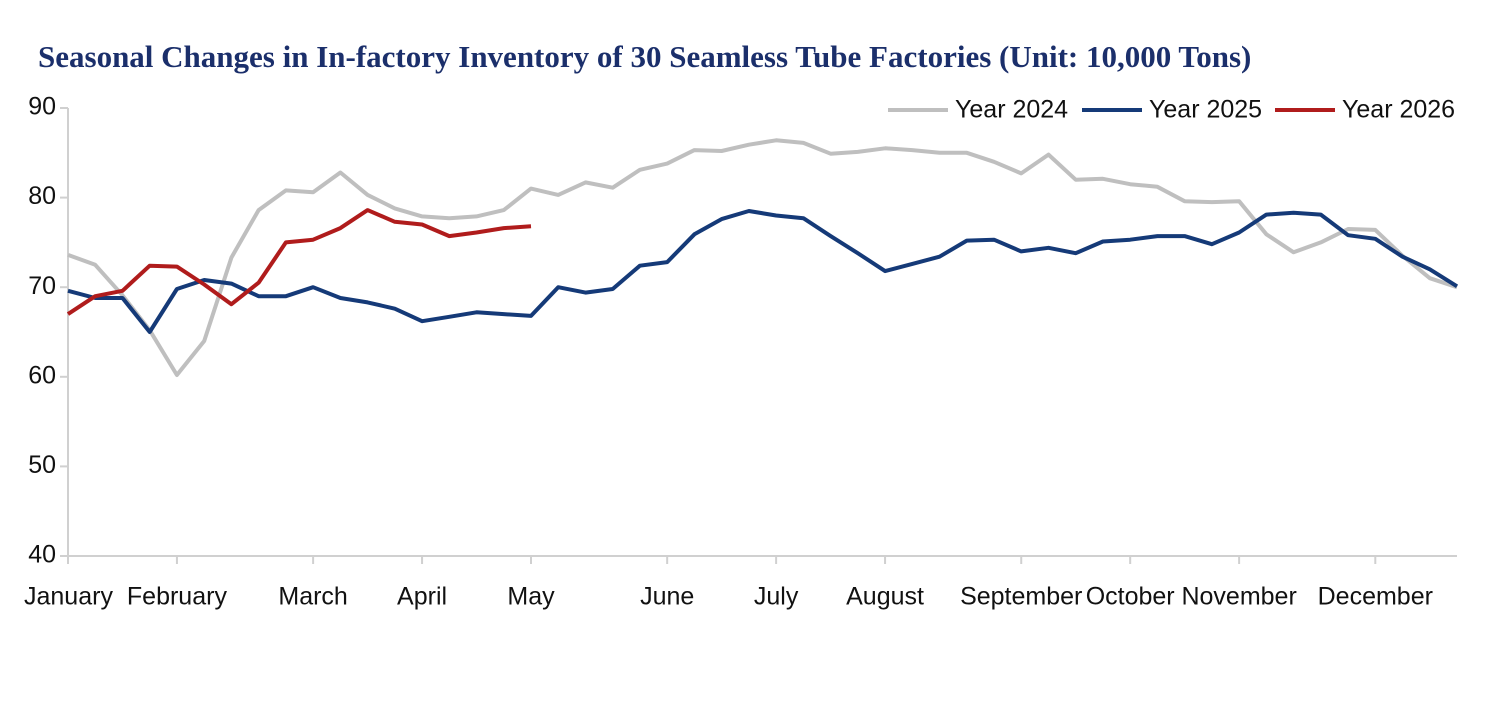  Describe the element at coordinates (1130, 597) in the screenshot. I see `x-tick-label: October` at that location.